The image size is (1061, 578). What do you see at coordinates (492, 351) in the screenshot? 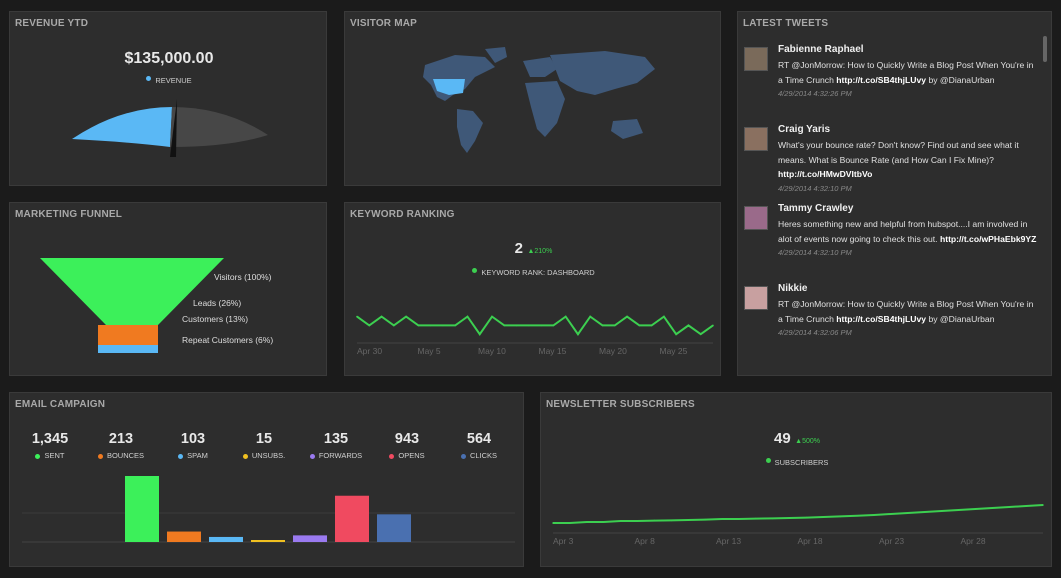
I see `x-tick-label: May 10` at bounding box center [492, 351].